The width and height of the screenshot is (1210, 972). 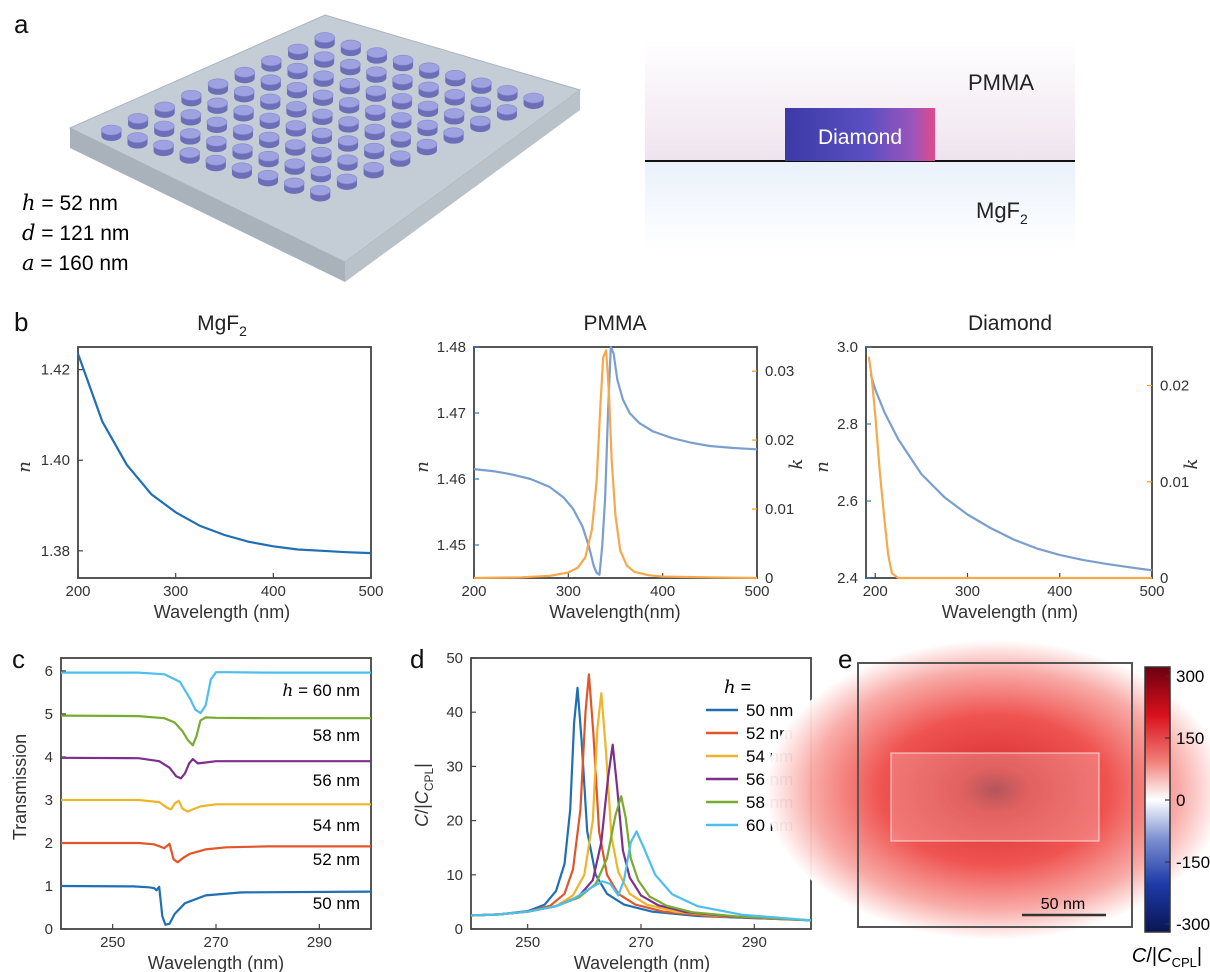 I want to click on series-line-56nm, so click(x=215, y=768).